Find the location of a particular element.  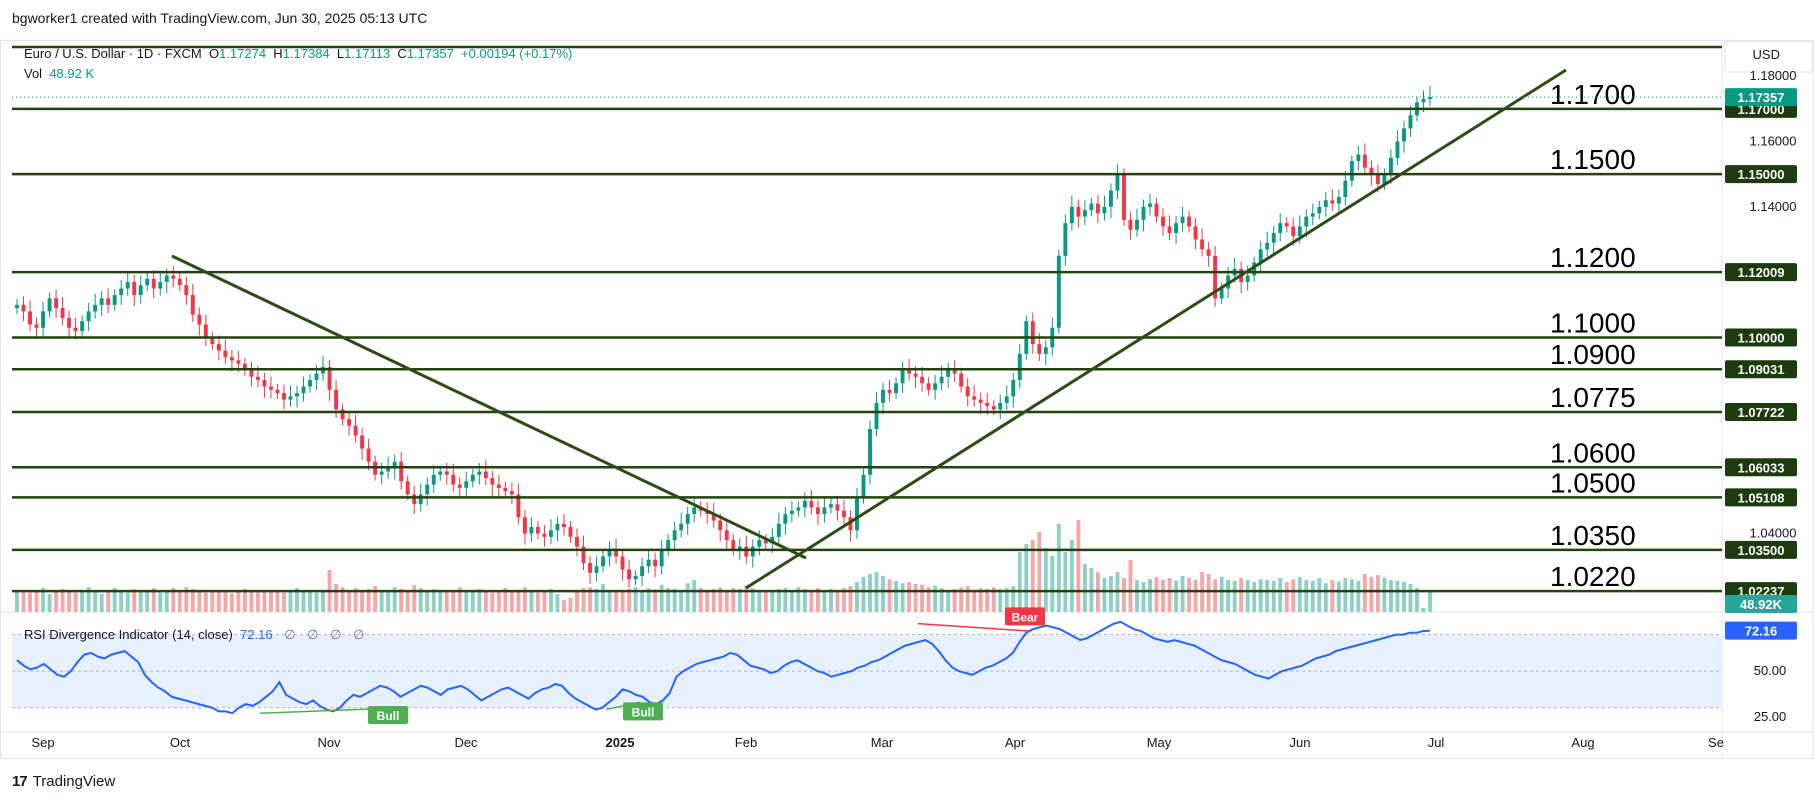

divergence-badge is located at coordinates (643, 711).